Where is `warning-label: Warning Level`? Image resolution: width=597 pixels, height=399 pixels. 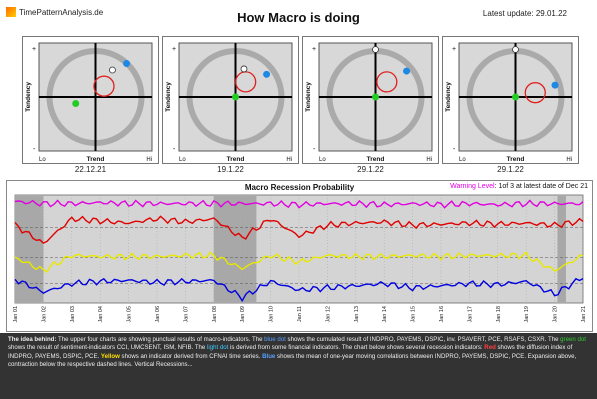 warning-label: Warning Level is located at coordinates (472, 186).